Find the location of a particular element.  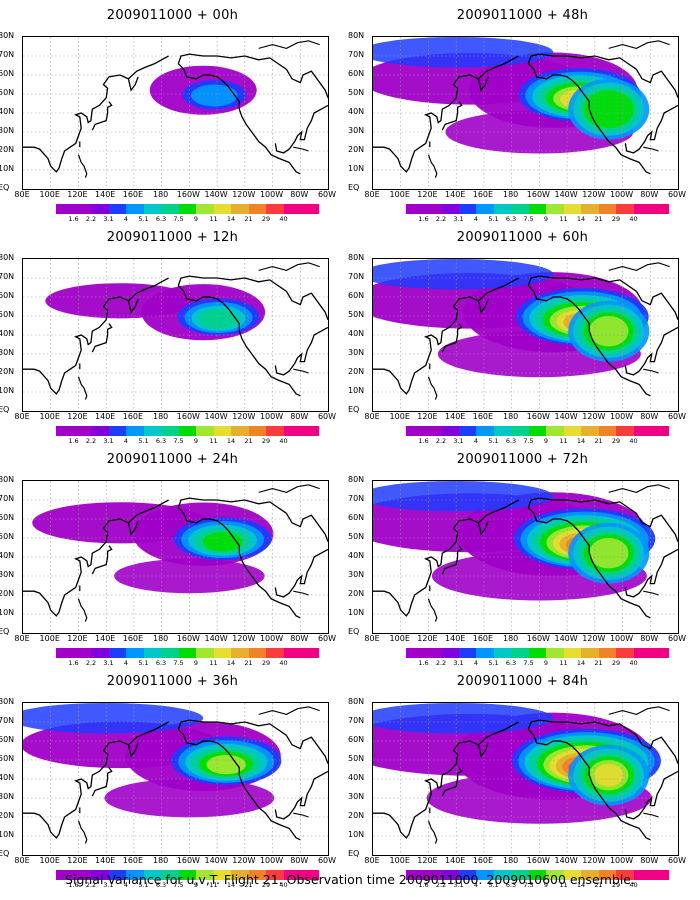

colorbar-label: 29 is located at coordinates (266, 219).